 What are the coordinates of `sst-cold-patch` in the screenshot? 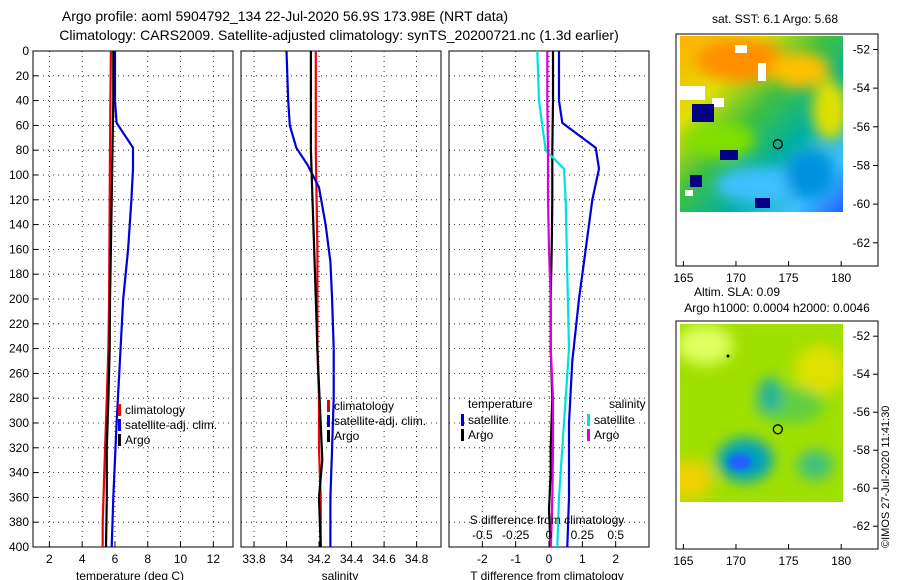 It's located at (762, 203).